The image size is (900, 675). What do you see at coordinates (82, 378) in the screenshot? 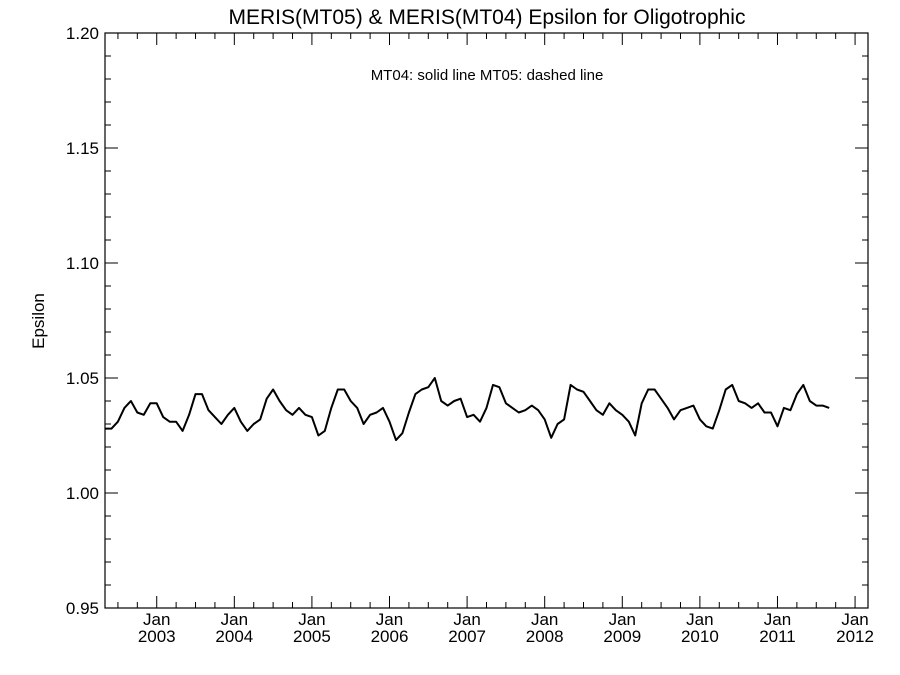
I see `y-tick-label: 1.05` at bounding box center [82, 378].